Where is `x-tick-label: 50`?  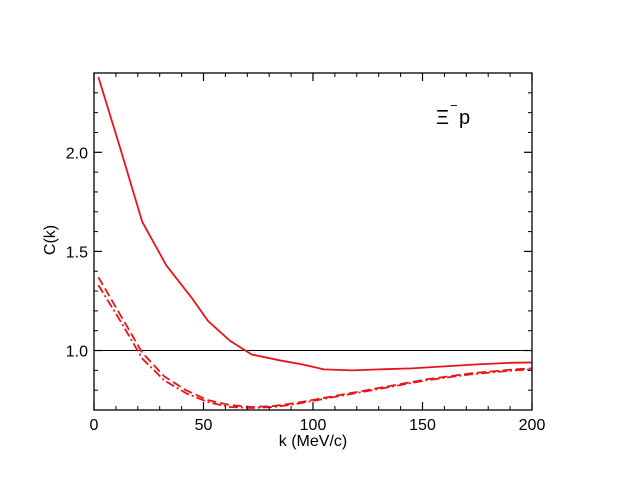
x-tick-label: 50 is located at coordinates (204, 425).